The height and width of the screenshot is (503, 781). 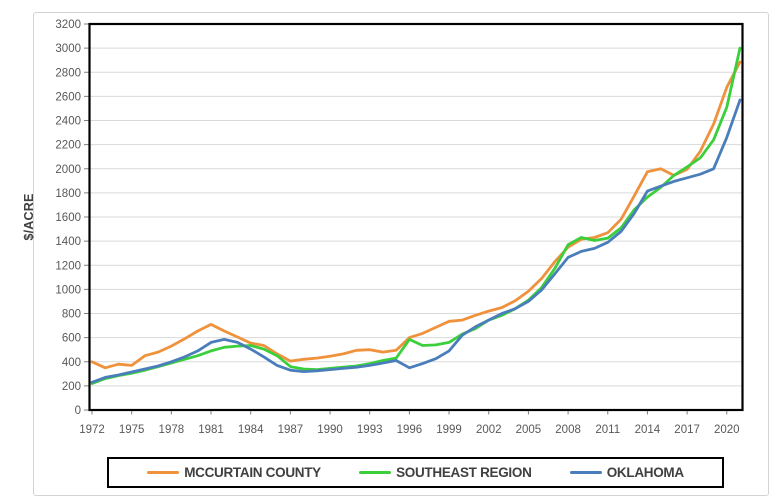 What do you see at coordinates (68, 242) in the screenshot?
I see `y-tick-label: 1400` at bounding box center [68, 242].